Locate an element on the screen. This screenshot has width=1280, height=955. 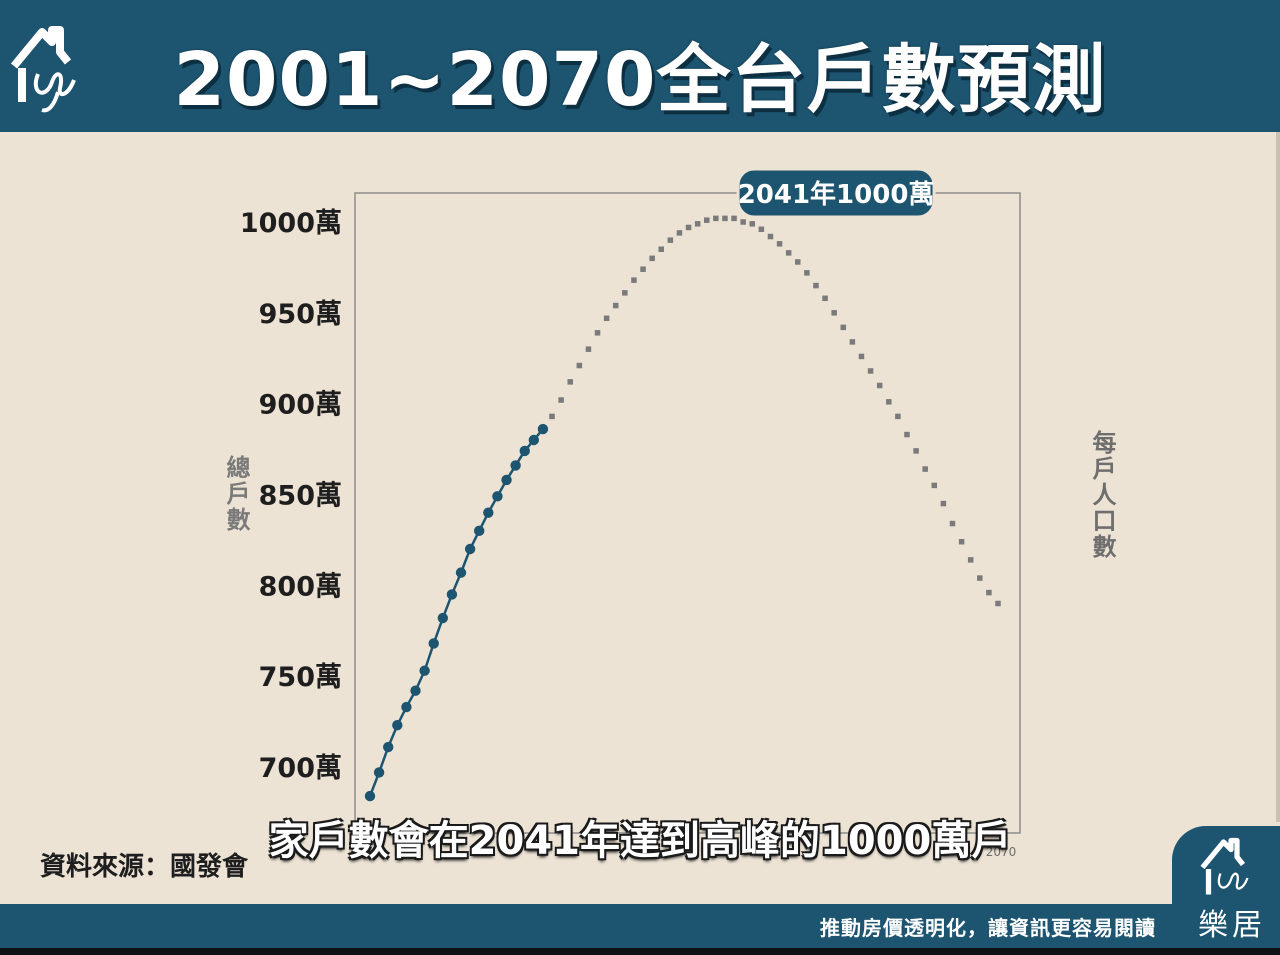
y-tick-label: 800萬 is located at coordinates (300, 586).